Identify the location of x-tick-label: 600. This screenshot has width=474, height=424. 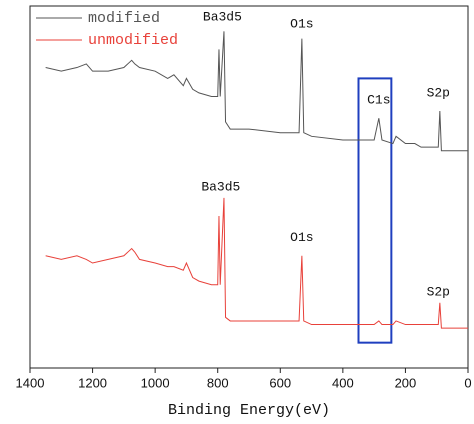
(280, 382).